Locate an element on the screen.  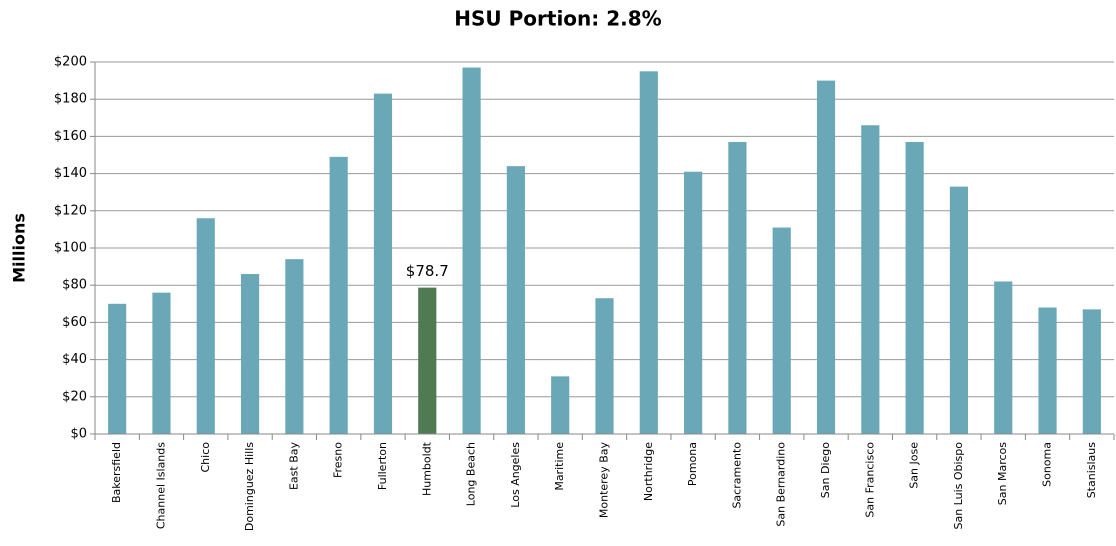
x-tick-label: Los Angeles is located at coordinates (515, 475).